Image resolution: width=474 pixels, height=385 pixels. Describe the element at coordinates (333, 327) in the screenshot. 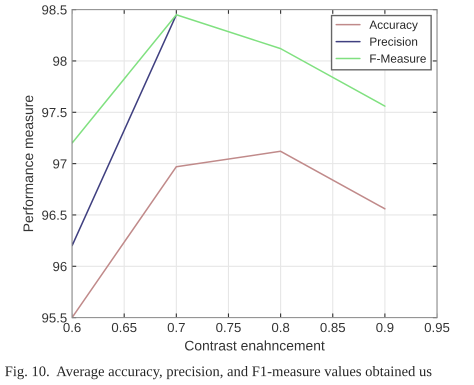

I see `x-tick-label: 0.85` at that location.